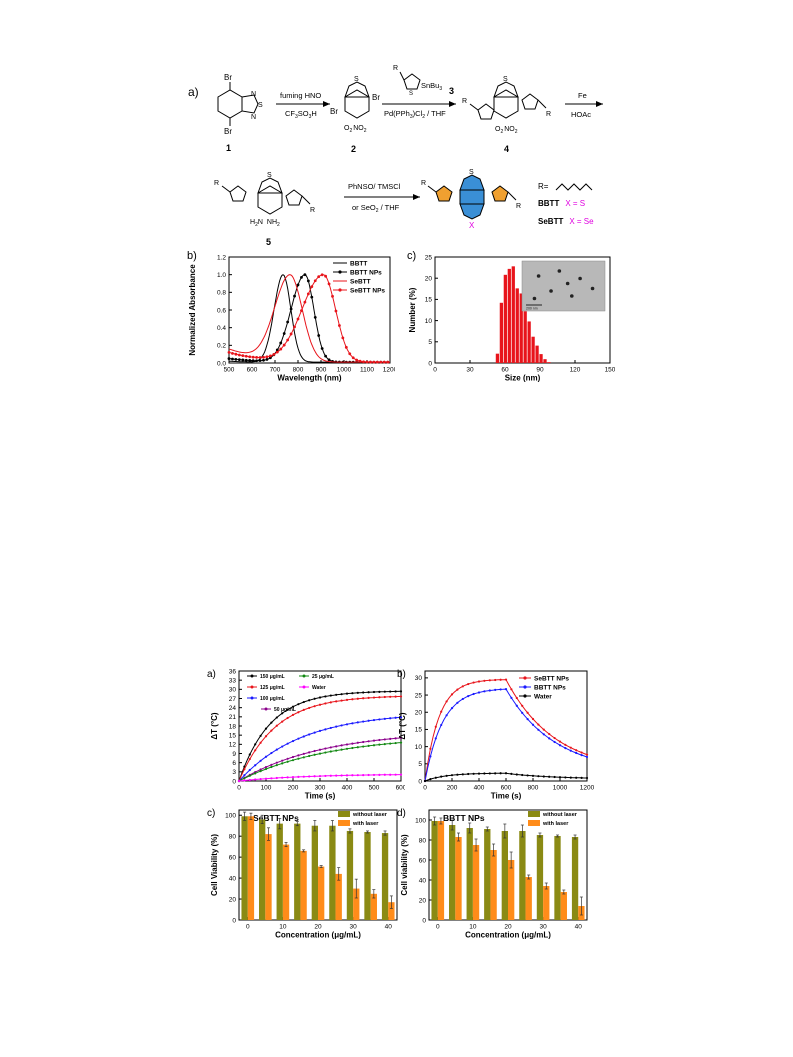 This screenshot has width=793, height=1057. I want to click on x-tick-label: 700, so click(275, 370).